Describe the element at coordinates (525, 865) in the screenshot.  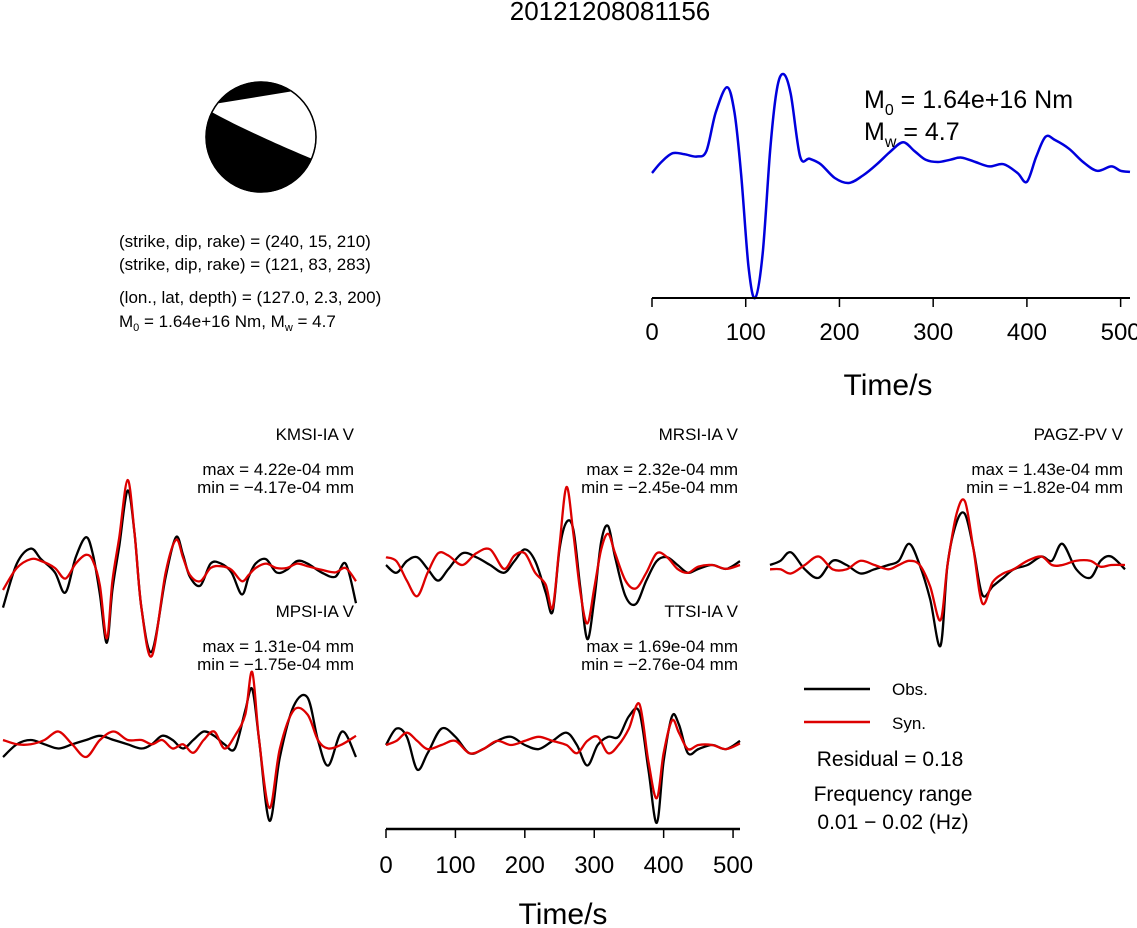
I see `wave-tick-label: 200` at that location.